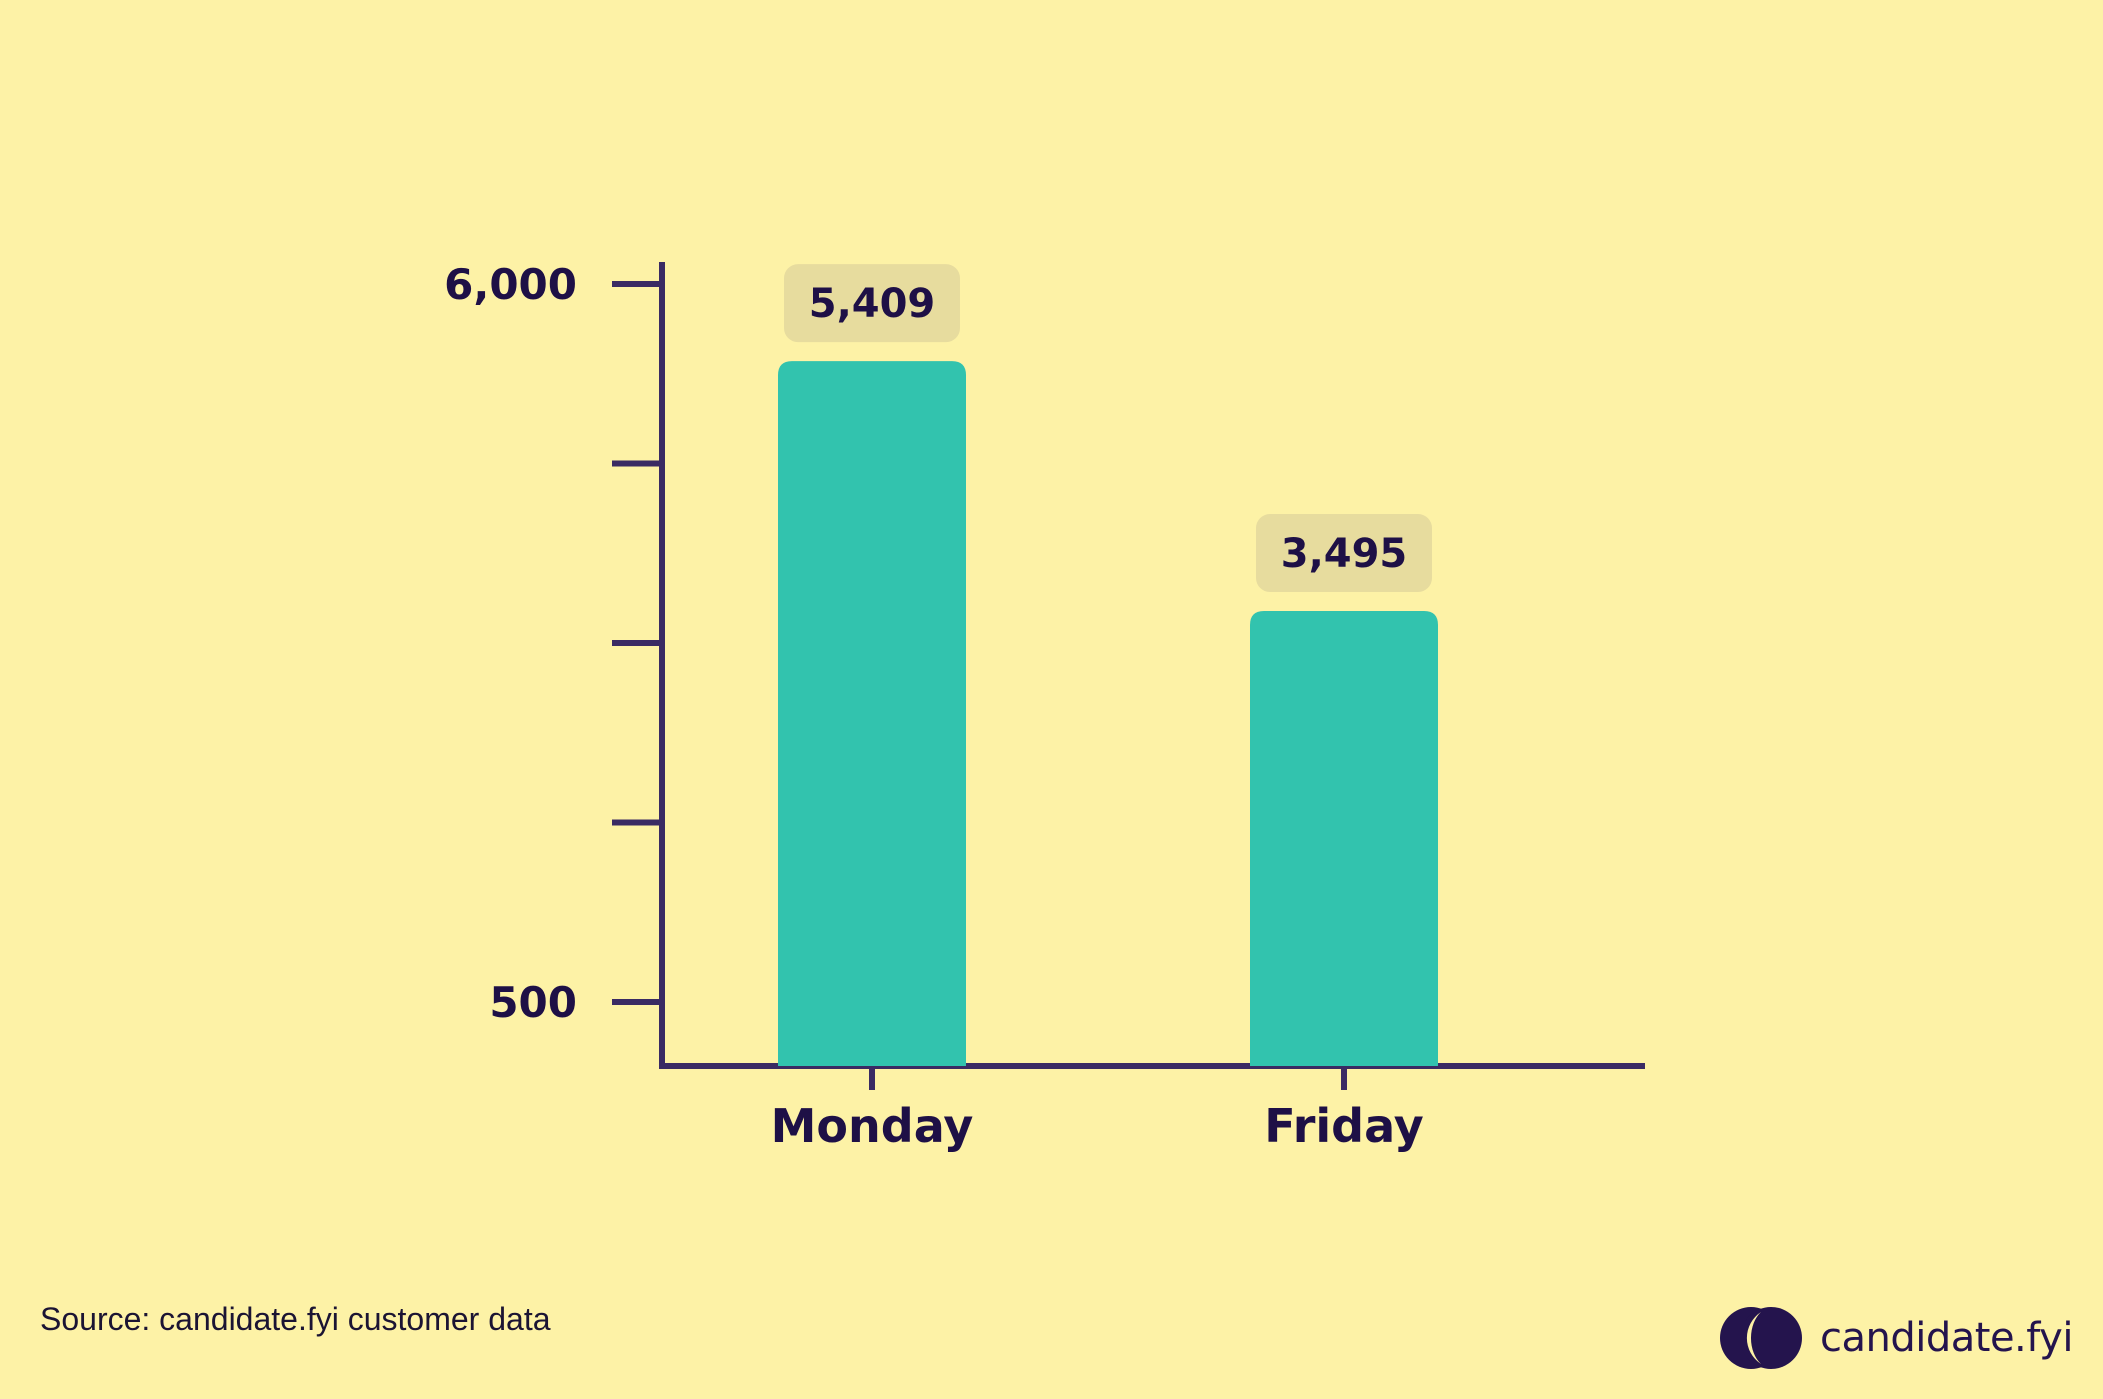 The image size is (2103, 1399). I want to click on brand-logo: candidate.fyi, so click(1895, 1338).